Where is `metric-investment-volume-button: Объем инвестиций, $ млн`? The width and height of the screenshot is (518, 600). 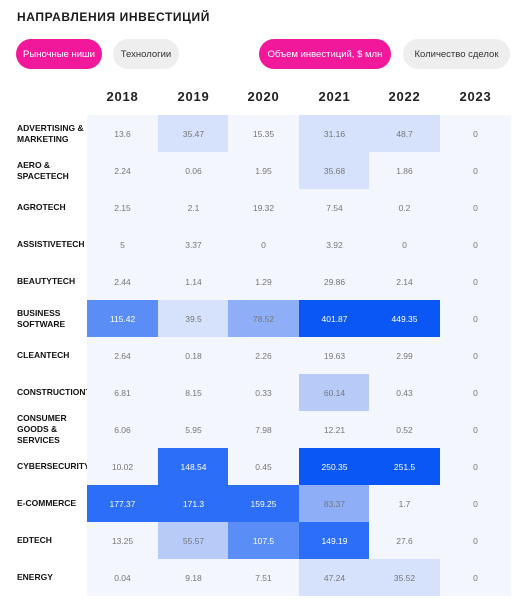
metric-investment-volume-button: Объем инвестиций, $ млн is located at coordinates (325, 54).